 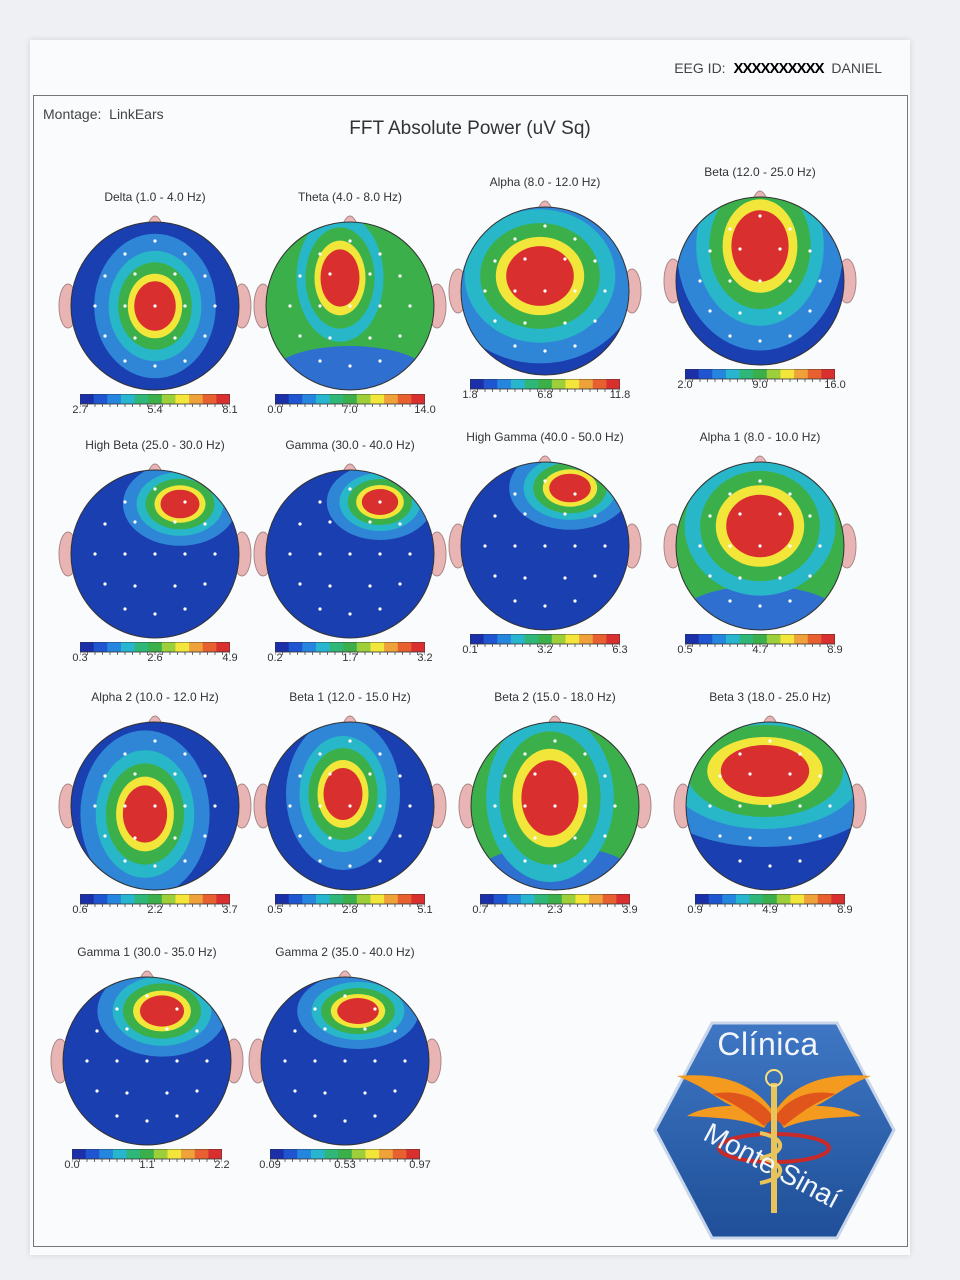 What do you see at coordinates (350, 445) in the screenshot?
I see `topomap-title: Gamma (30.0 - 40.0 Hz)` at bounding box center [350, 445].